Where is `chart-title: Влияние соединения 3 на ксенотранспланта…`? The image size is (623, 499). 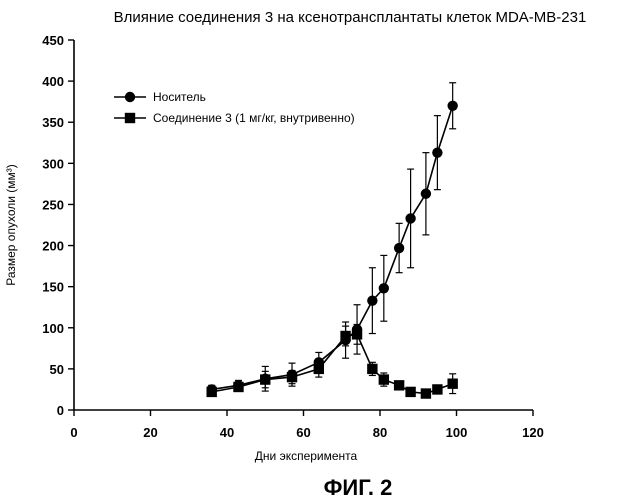 chart-title: Влияние соединения 3 на ксенотранспланта… is located at coordinates (350, 17).